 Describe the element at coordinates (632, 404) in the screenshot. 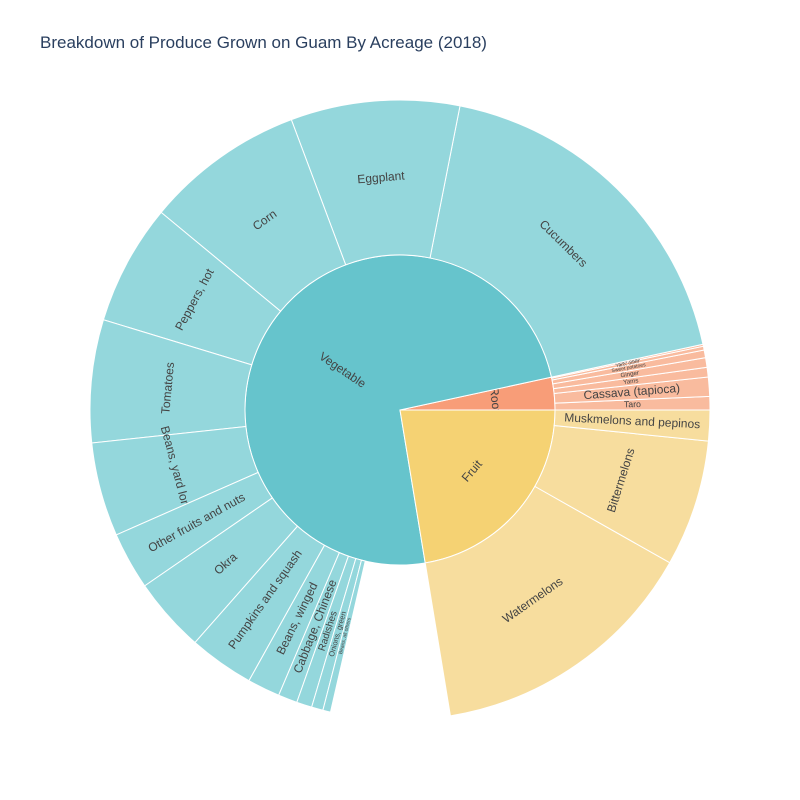

I see `label-taro: Taro` at that location.